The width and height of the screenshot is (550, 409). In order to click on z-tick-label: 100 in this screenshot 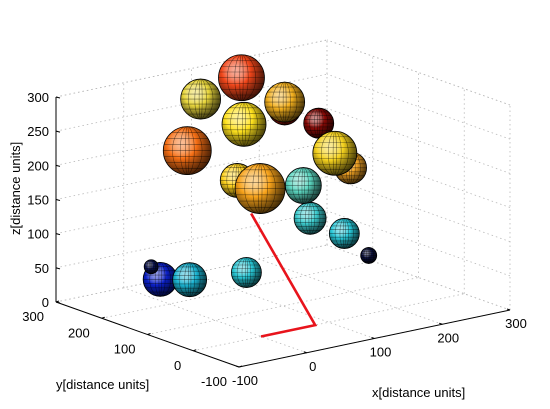, I will do `click(38, 234)`.